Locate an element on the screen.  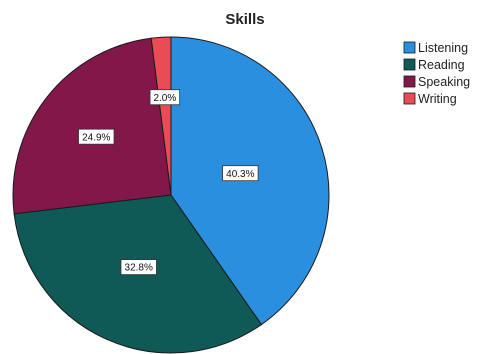
data-label-text: 40.3% is located at coordinates (240, 174).